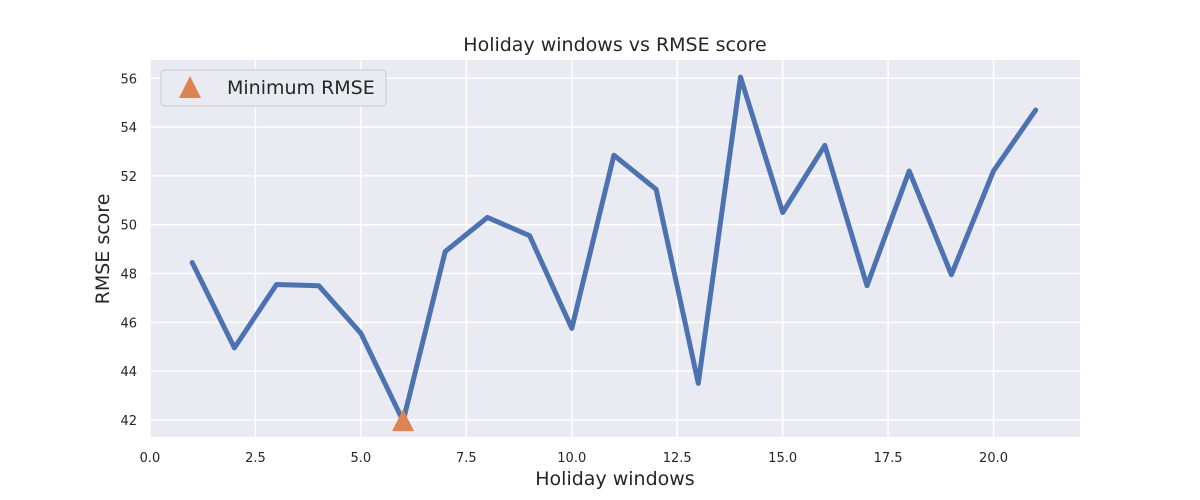 The height and width of the screenshot is (500, 1200). I want to click on y-tick-label: 46, so click(128, 323).